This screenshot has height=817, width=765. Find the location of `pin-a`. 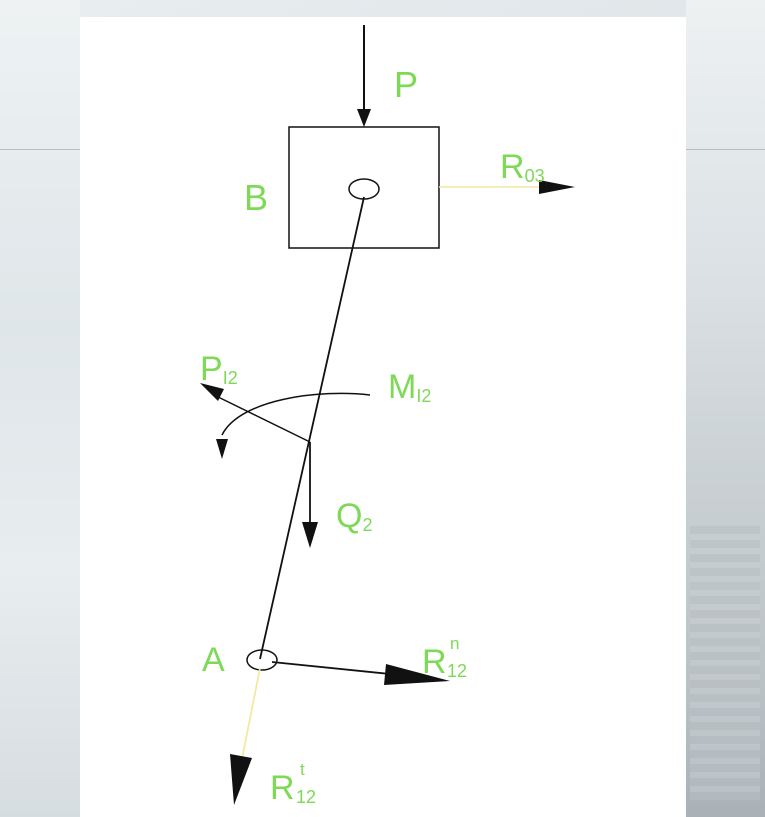

pin-a is located at coordinates (262, 660).